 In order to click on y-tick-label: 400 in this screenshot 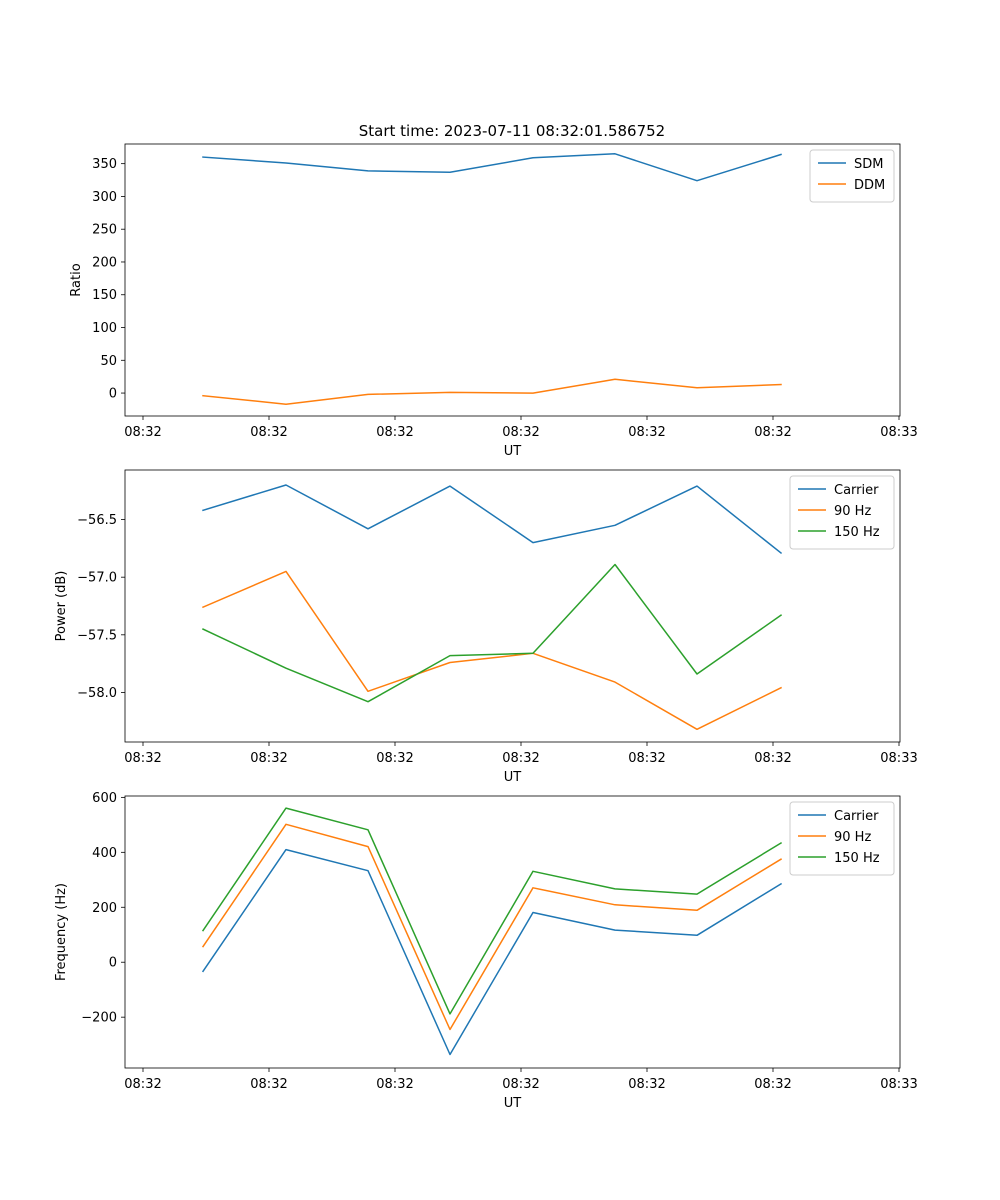, I will do `click(104, 853)`.